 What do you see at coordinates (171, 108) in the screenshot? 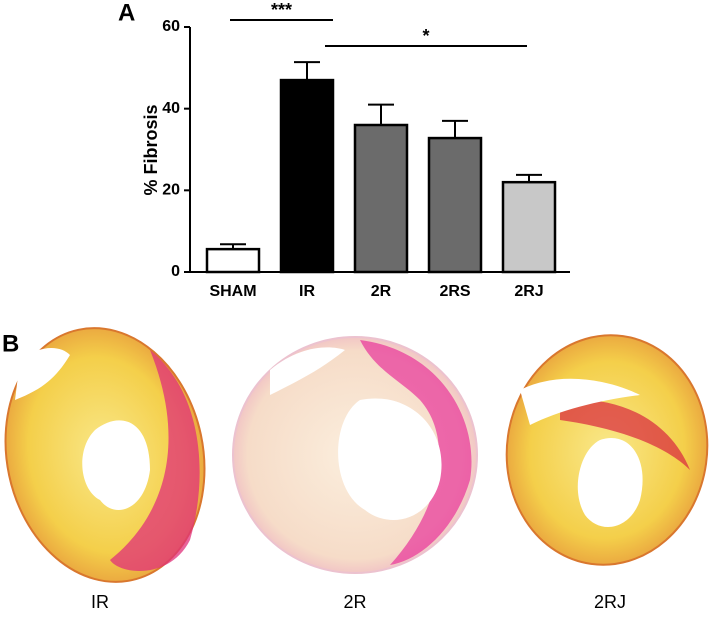
I see `y-tick-label: 40` at bounding box center [171, 108].